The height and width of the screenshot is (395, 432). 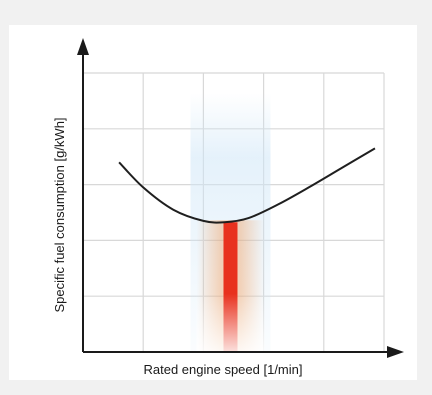 What do you see at coordinates (59, 214) in the screenshot?
I see `y-axis-label: Specific fuel consumption [g/kWh]` at bounding box center [59, 214].